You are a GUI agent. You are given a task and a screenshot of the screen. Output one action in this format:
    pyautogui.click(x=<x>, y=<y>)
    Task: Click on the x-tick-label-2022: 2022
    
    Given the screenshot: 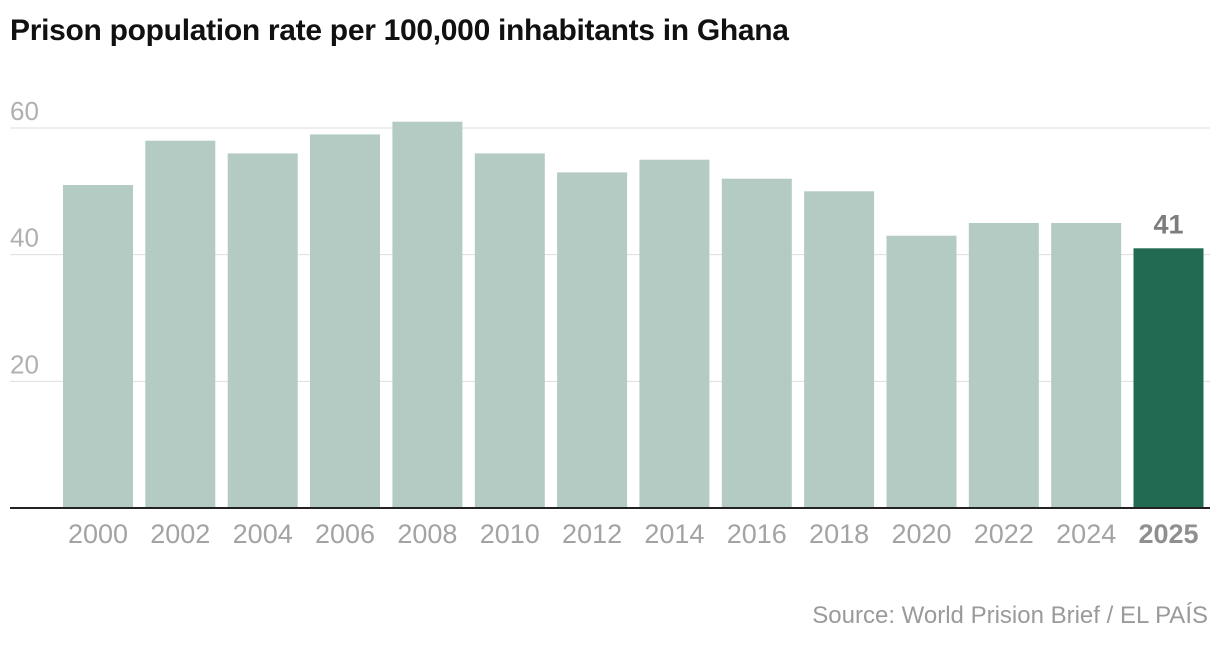 What is the action you would take?
    pyautogui.click(x=1004, y=534)
    